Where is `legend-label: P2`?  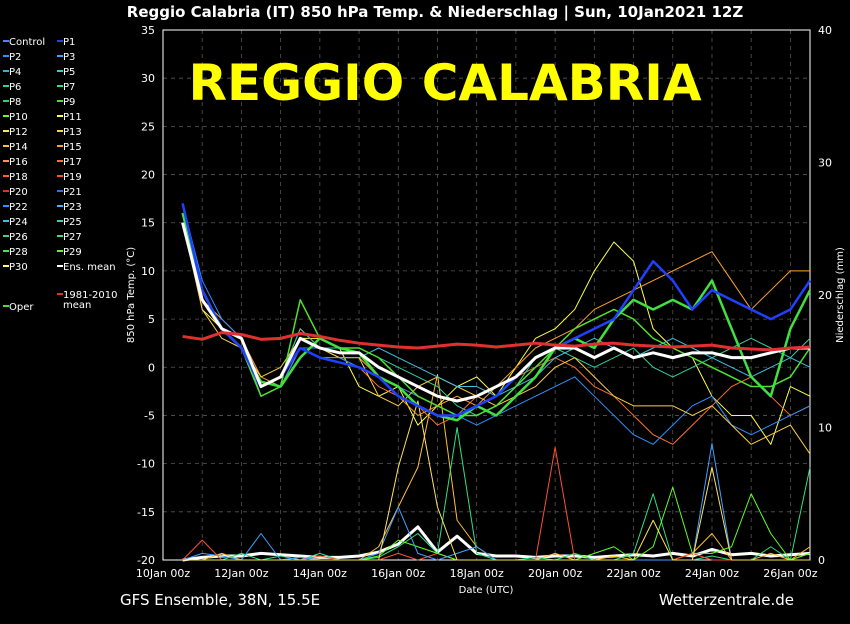
legend-label: P2 is located at coordinates (15, 57).